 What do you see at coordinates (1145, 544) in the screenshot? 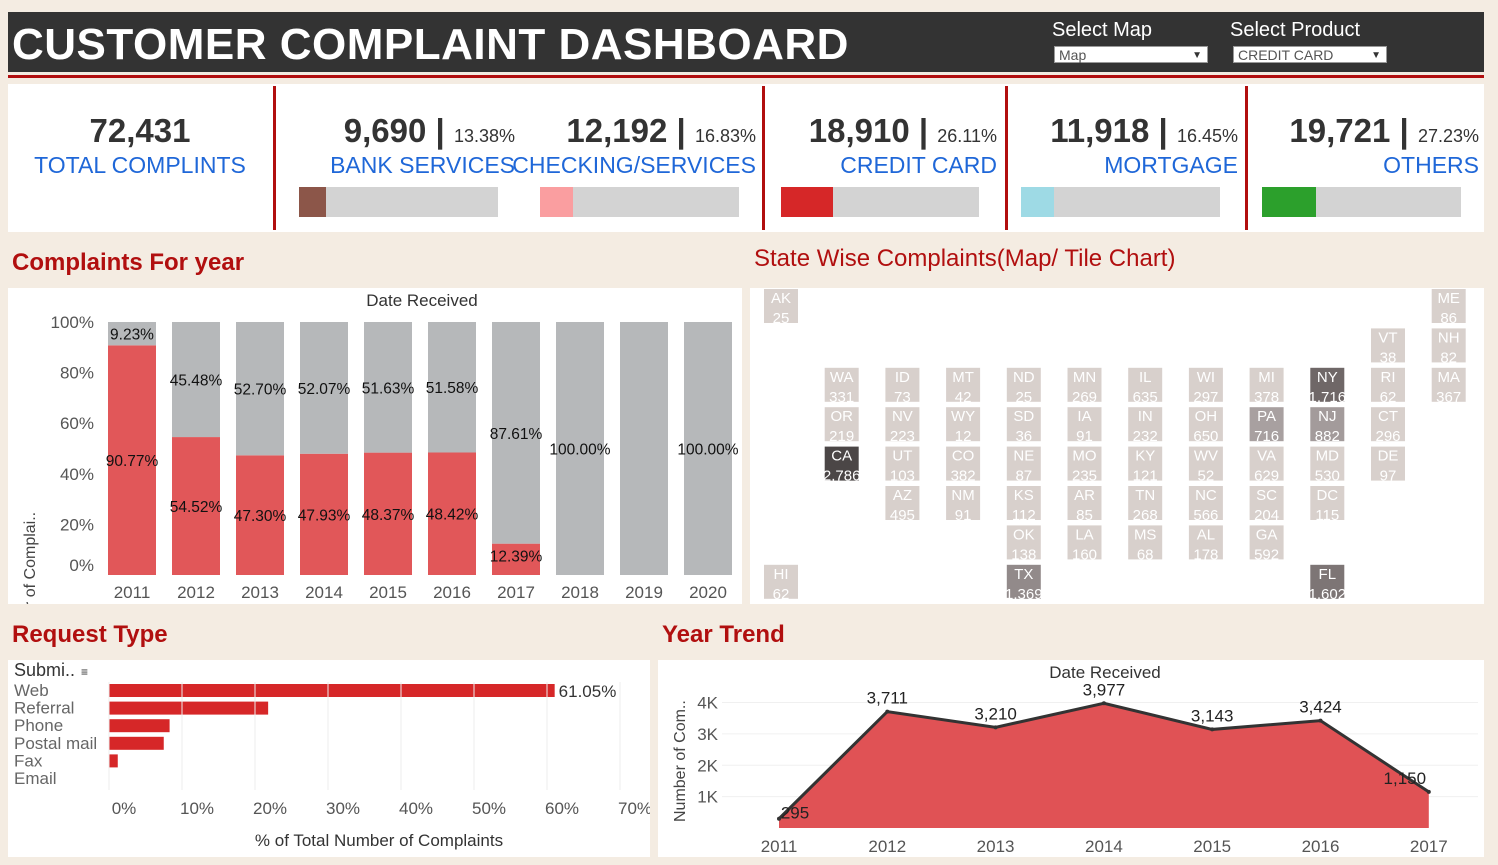
I see `state-tile-ms: MS 68` at bounding box center [1145, 544].